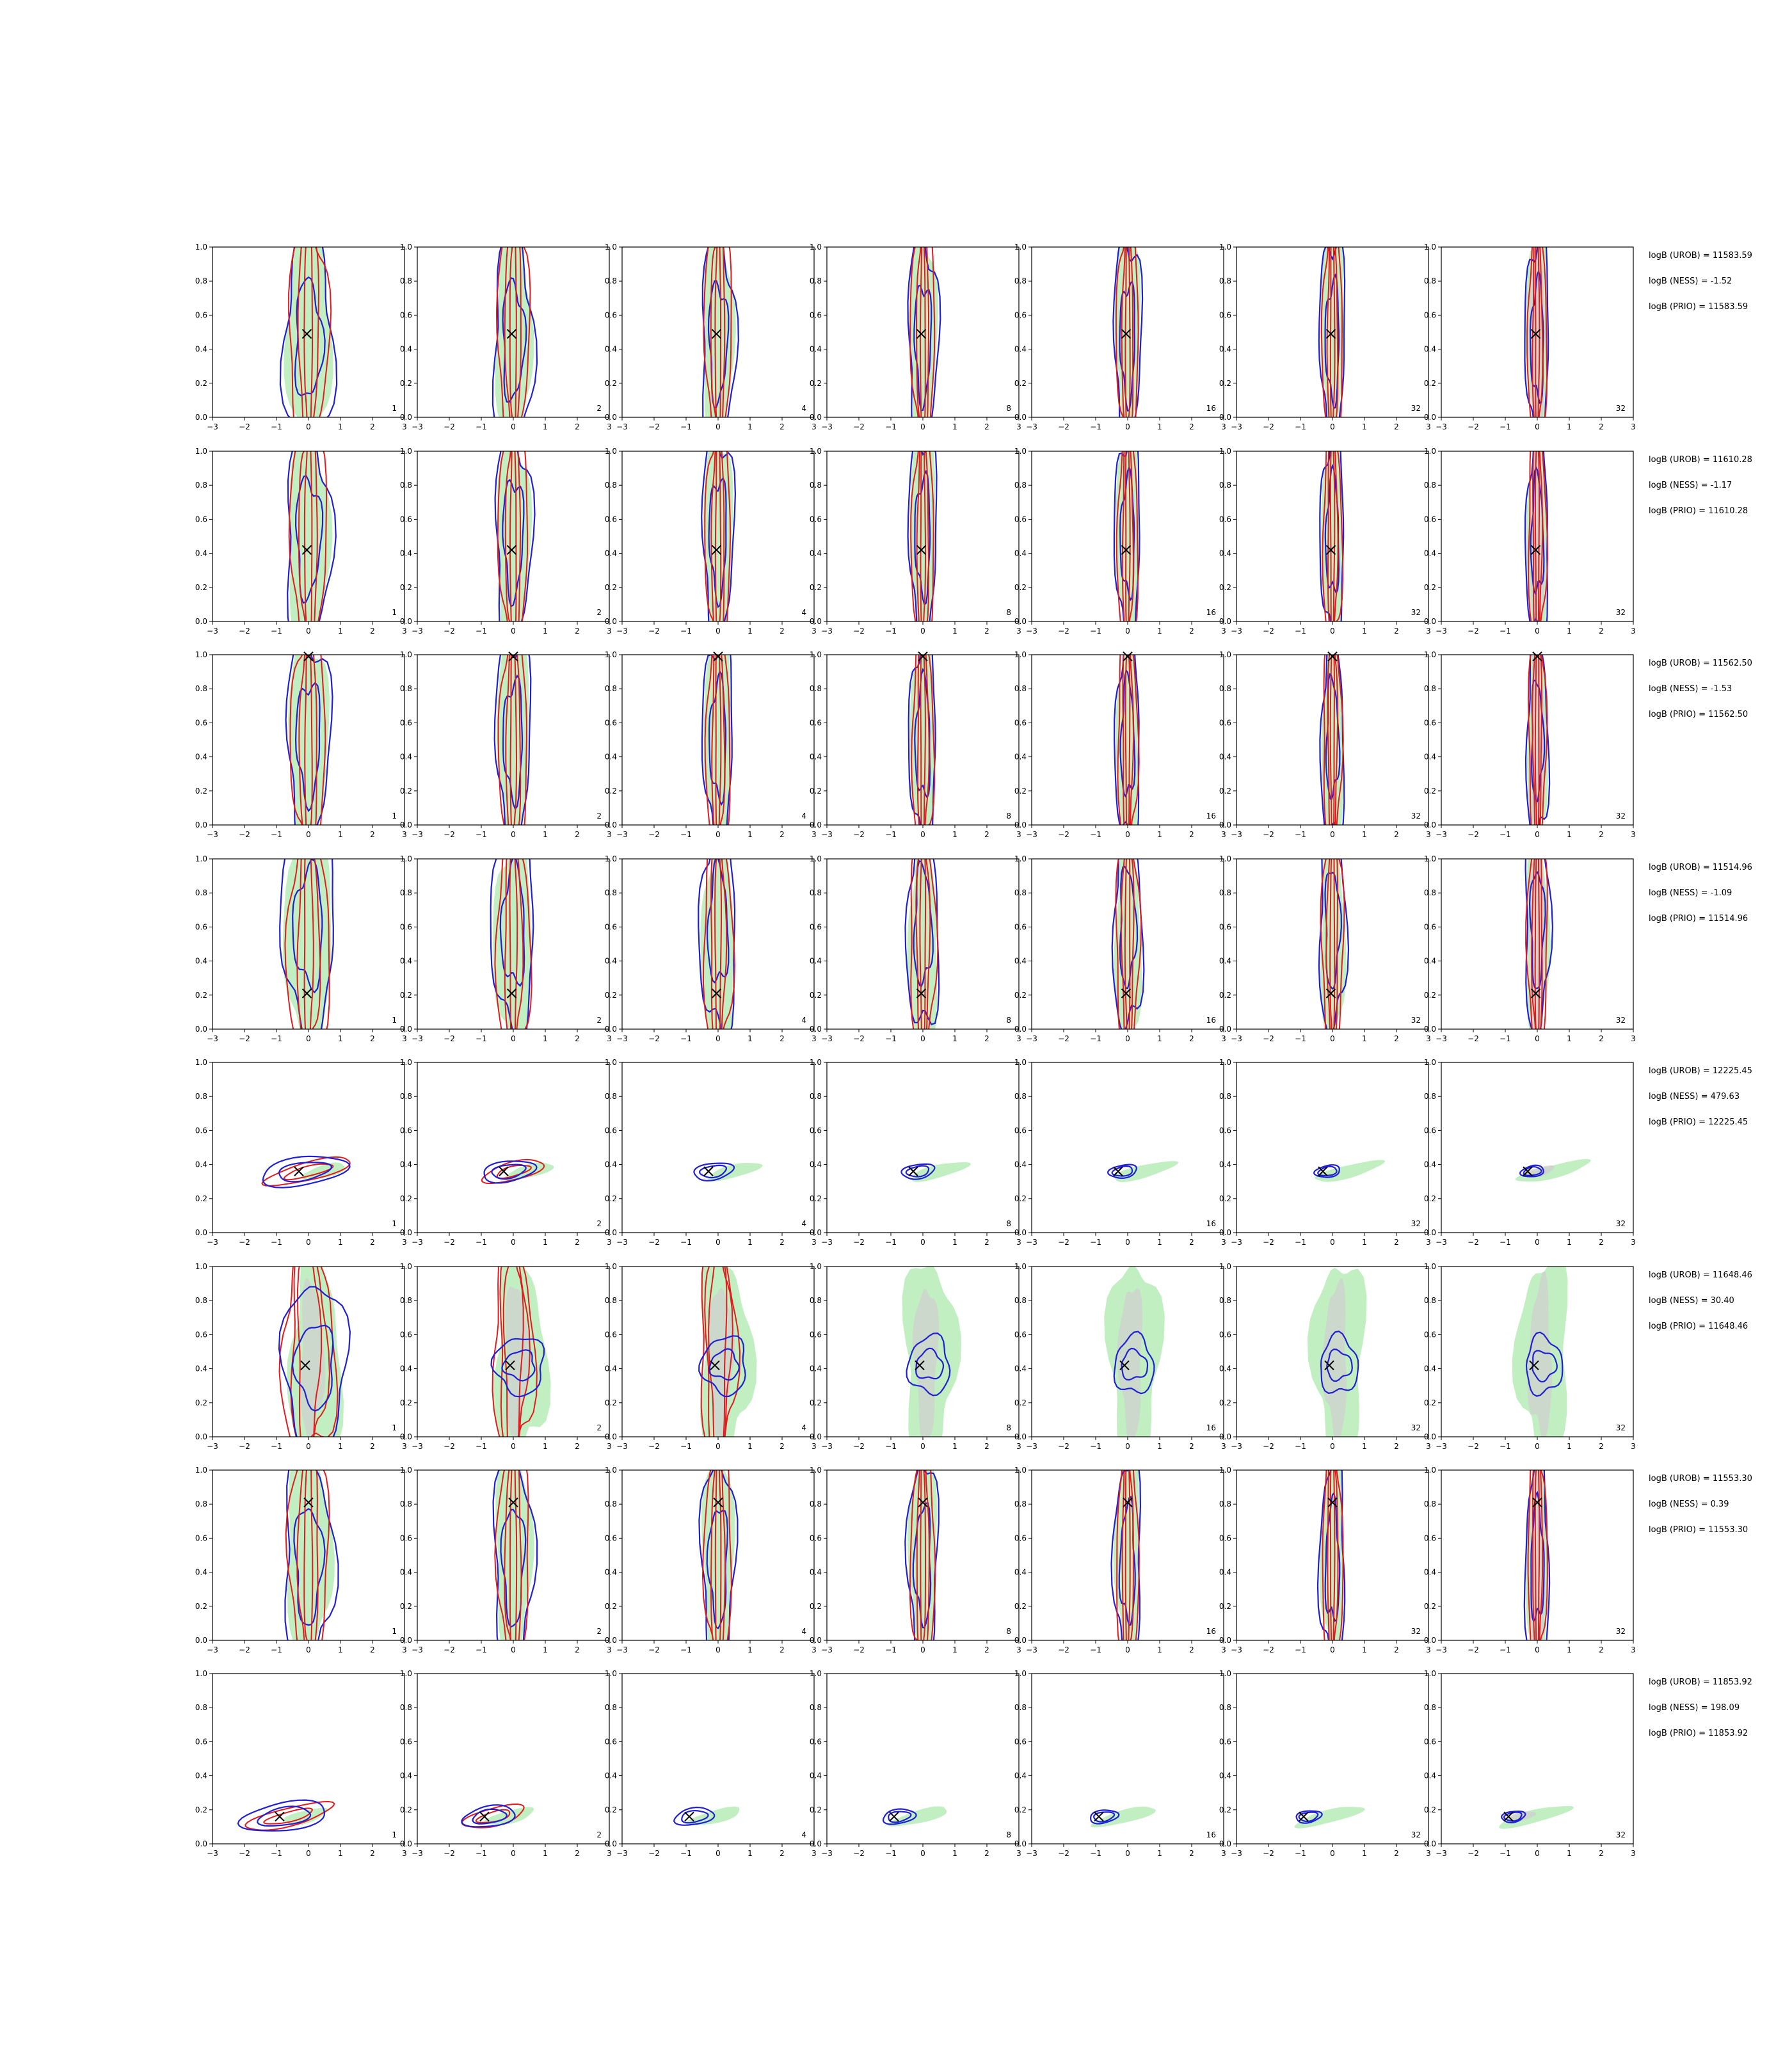  What do you see at coordinates (718, 1147) in the screenshot?
I see `axes-frame` at bounding box center [718, 1147].